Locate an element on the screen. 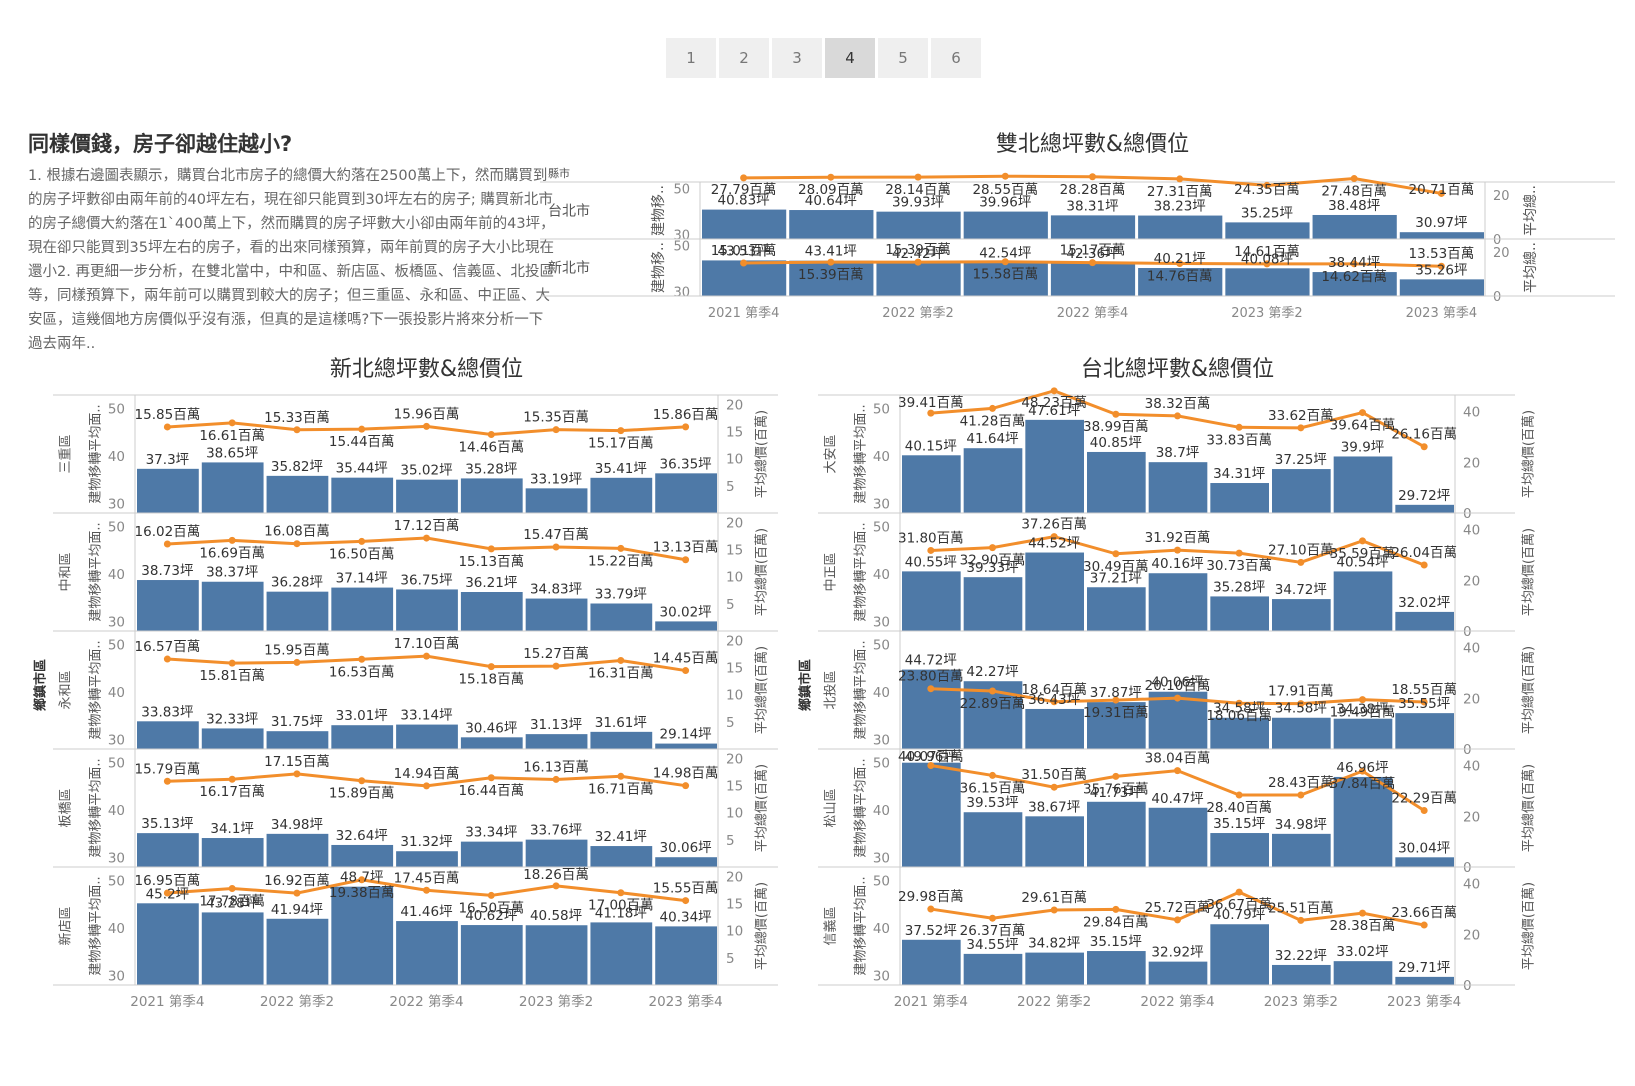 Image resolution: width=1635 pixels, height=1086 pixels. y2-tick-label: 5 is located at coordinates (730, 959).